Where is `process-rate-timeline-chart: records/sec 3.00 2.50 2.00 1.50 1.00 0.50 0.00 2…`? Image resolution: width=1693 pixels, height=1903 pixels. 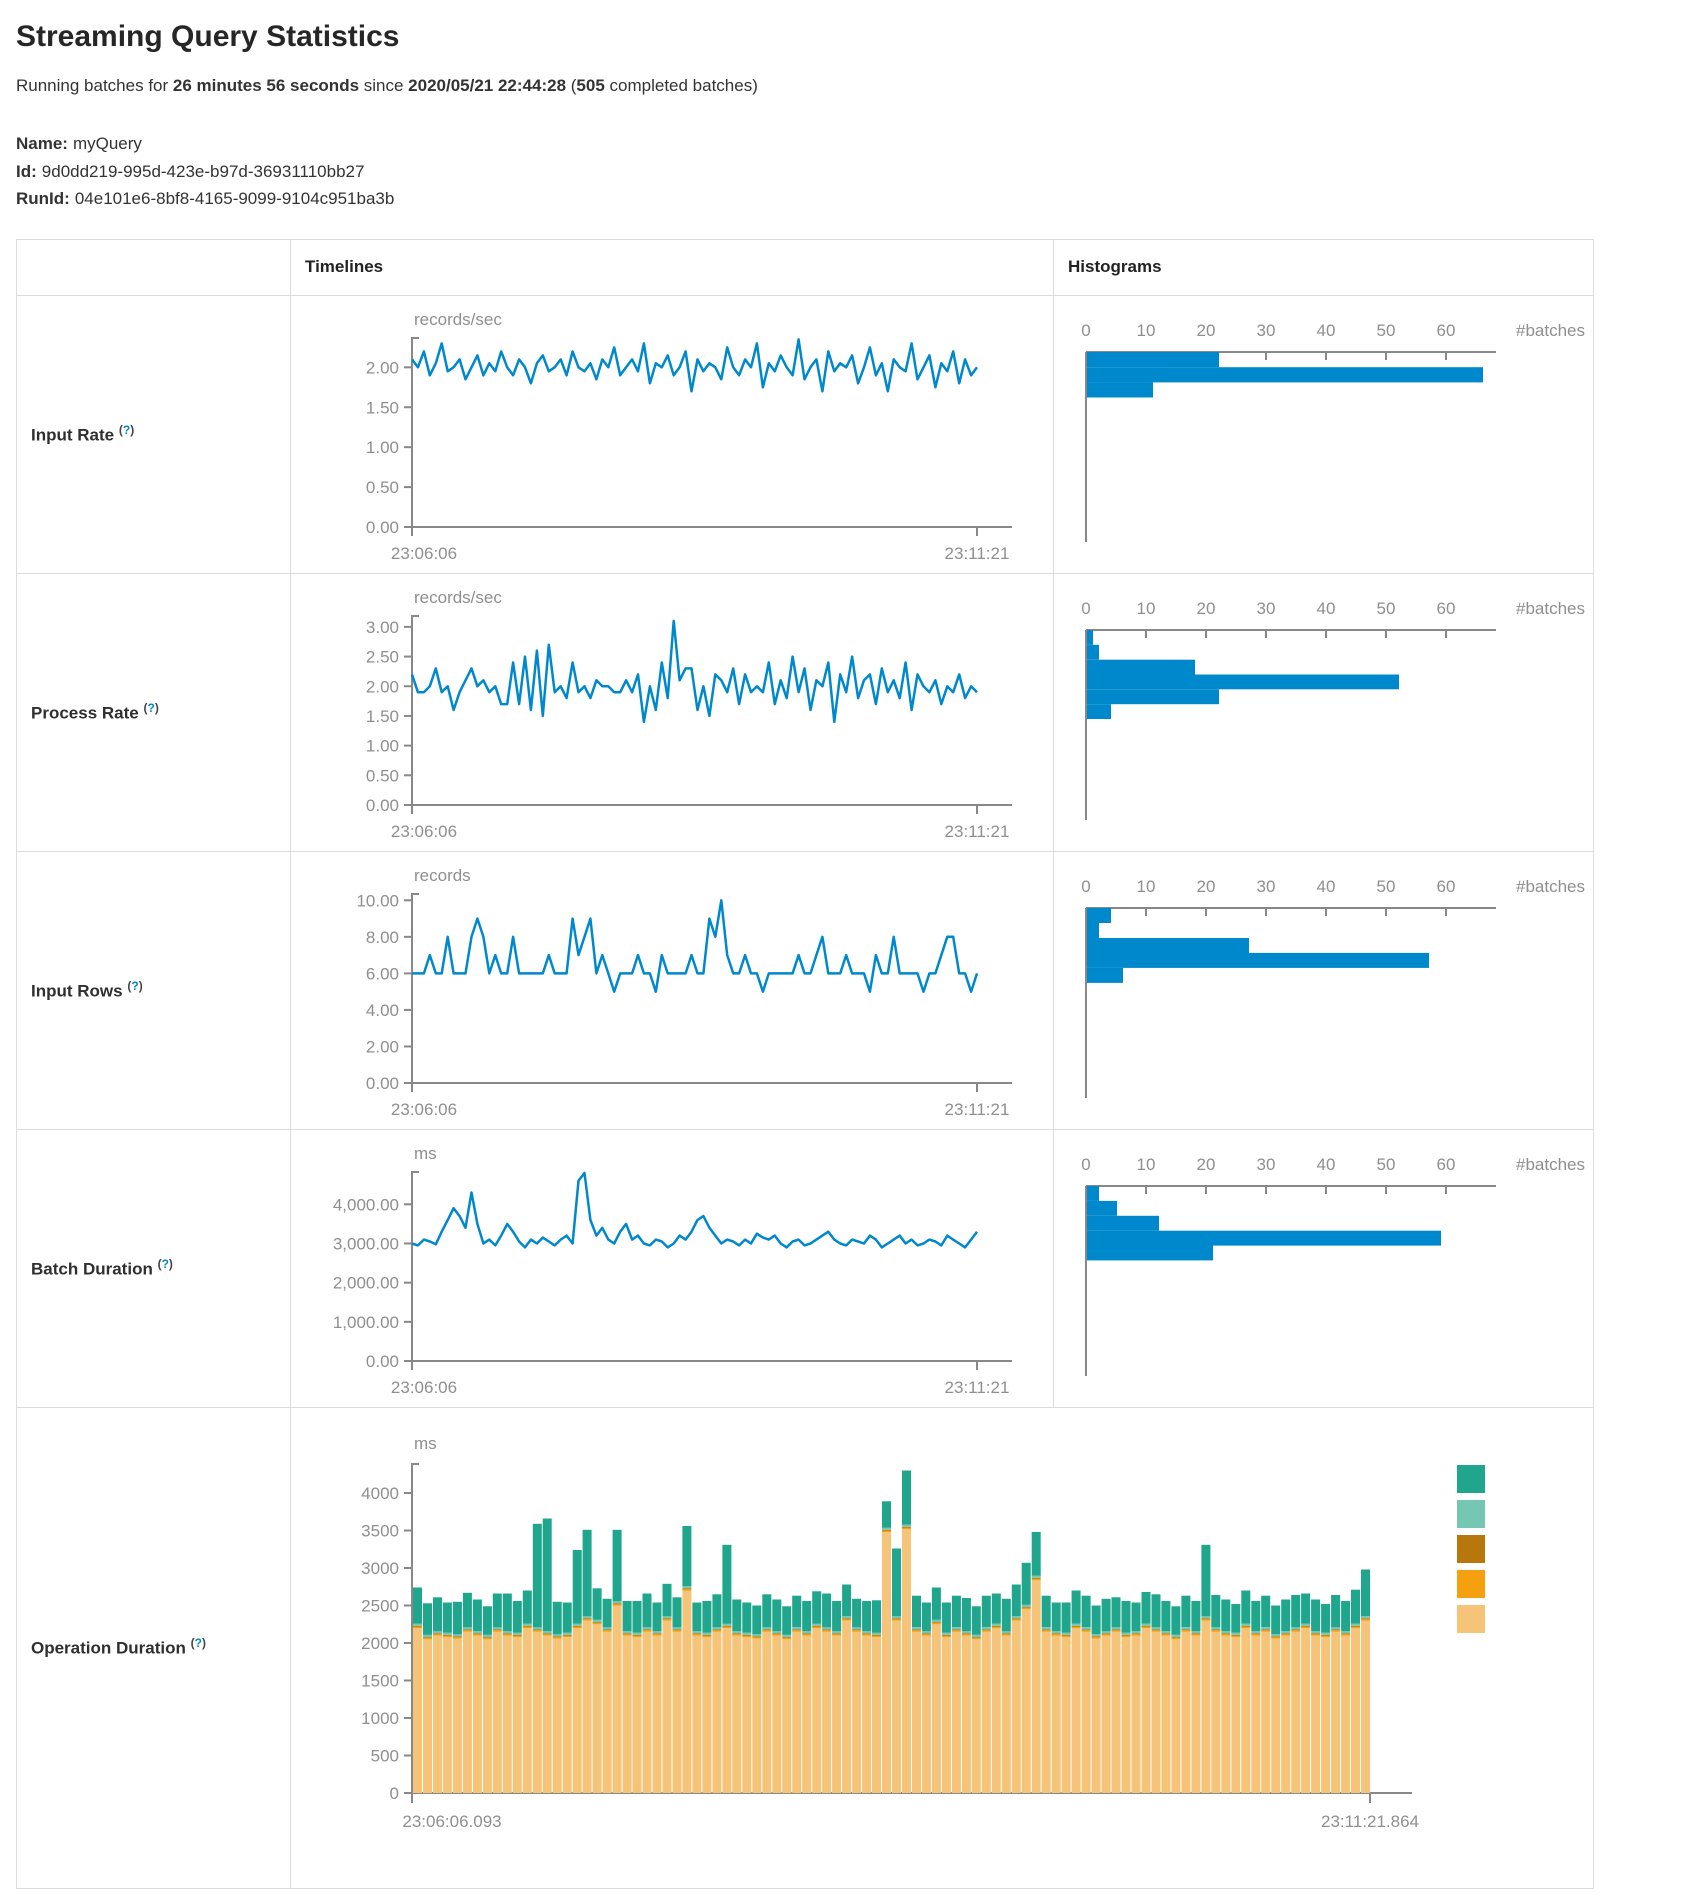 process-rate-timeline-chart: records/sec 3.00 2.50 2.00 1.50 1.00 0.50 0.00 2… is located at coordinates (675, 715).